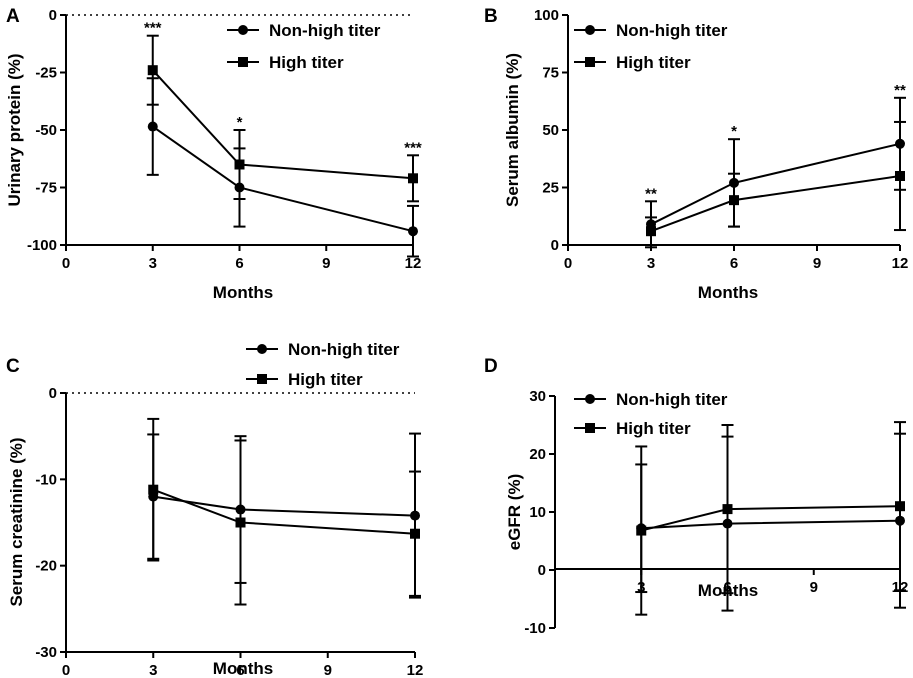  What do you see at coordinates (46, 188) in the screenshot?
I see `y-tick-label: -75` at bounding box center [46, 188].